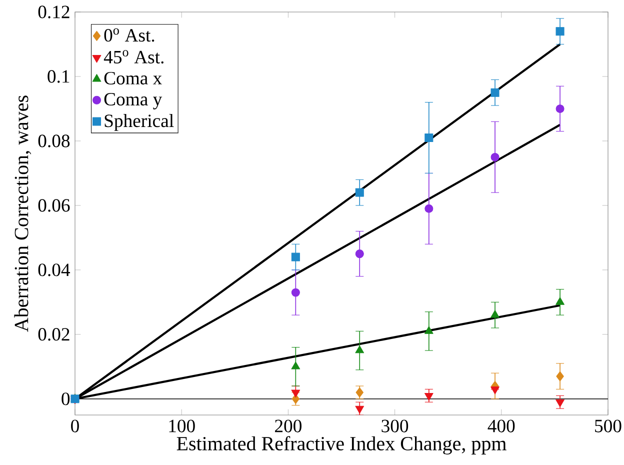 The height and width of the screenshot is (465, 624). I want to click on y-tick-label: 0.1, so click(59, 76).